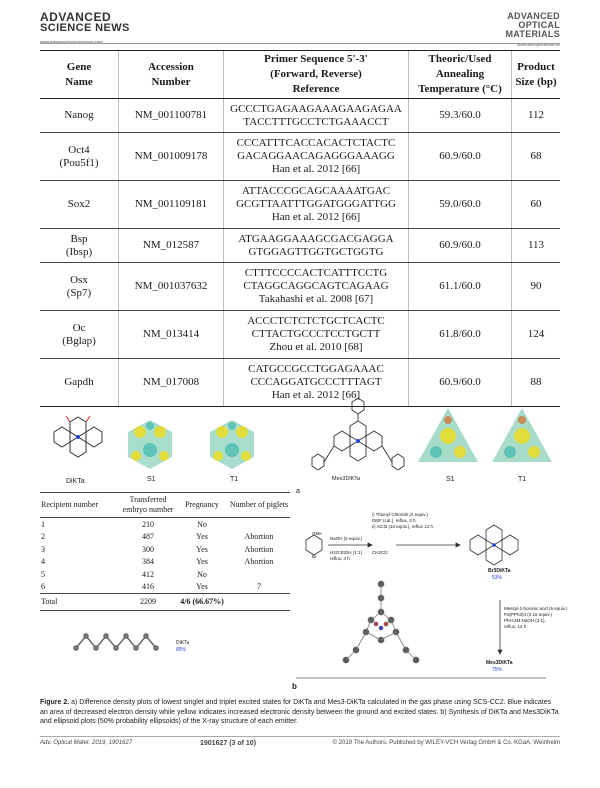  What do you see at coordinates (75, 481) in the screenshot?
I see `label-dikta: DiKTa` at bounding box center [75, 481].